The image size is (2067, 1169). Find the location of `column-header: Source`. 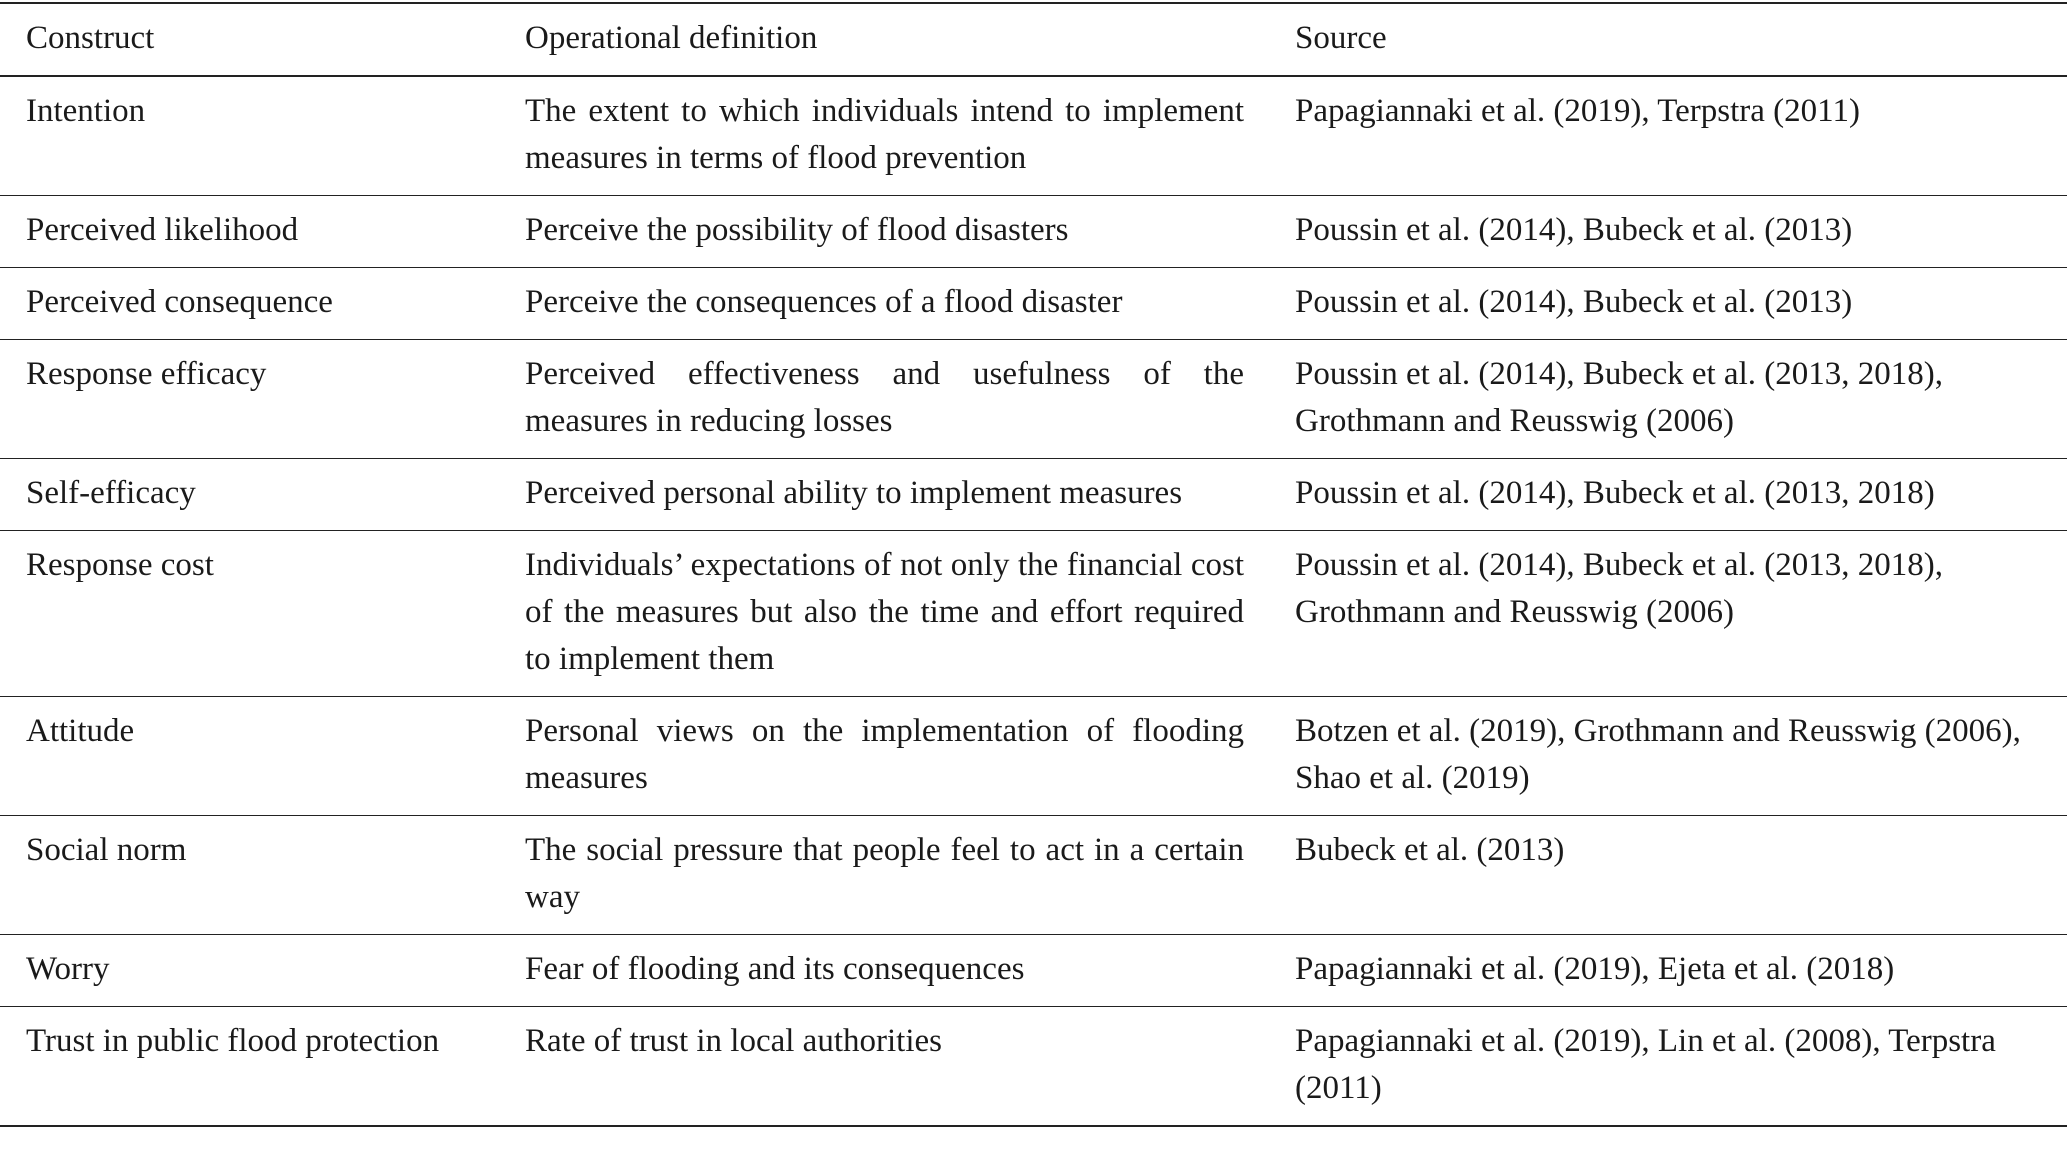

column-header: Source is located at coordinates (1341, 38).